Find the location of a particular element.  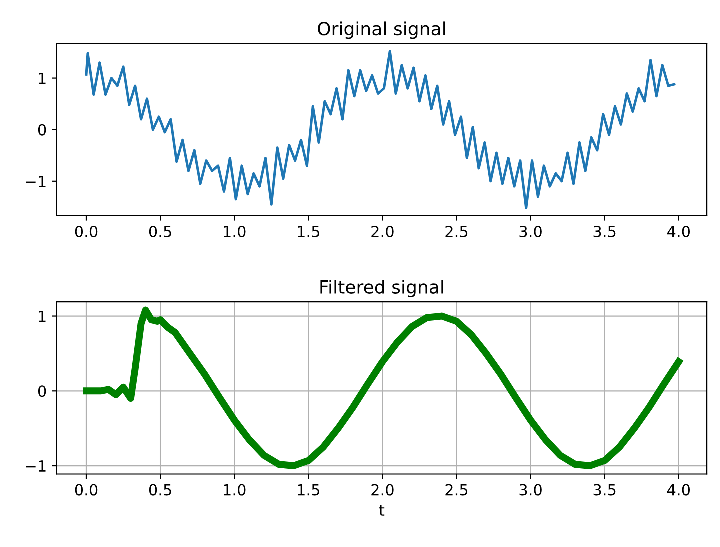

chart-title: Filtered signal is located at coordinates (382, 289).